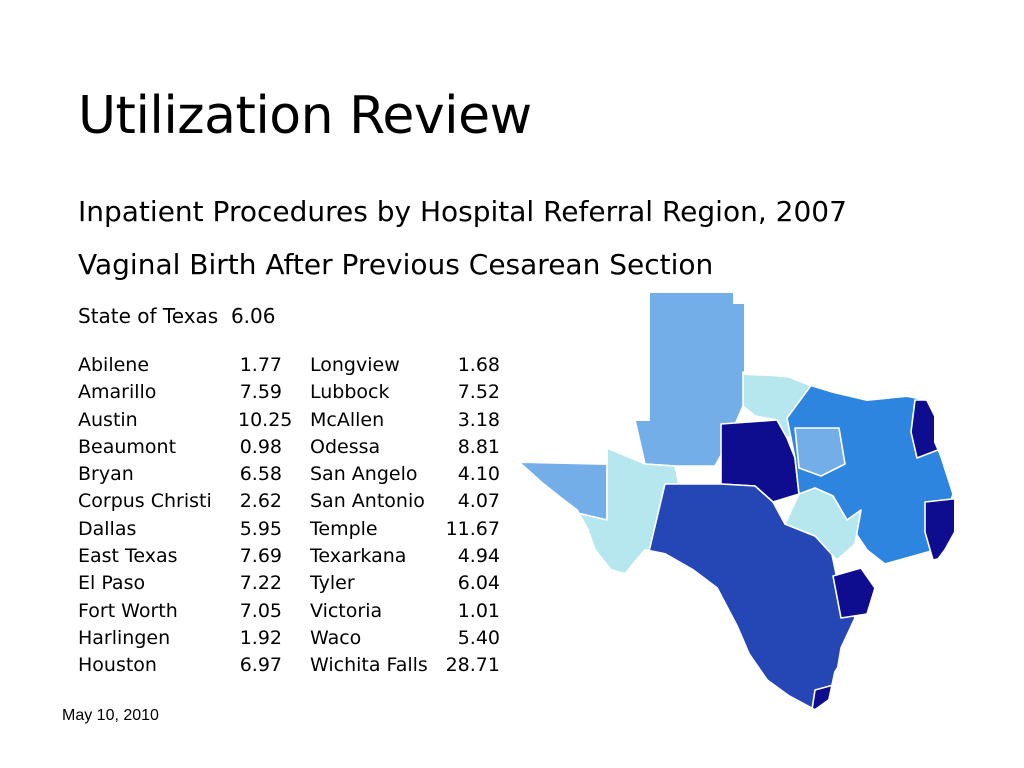  What do you see at coordinates (180, 611) in the screenshot?
I see `region-row: Fort Worth 7.05` at bounding box center [180, 611].